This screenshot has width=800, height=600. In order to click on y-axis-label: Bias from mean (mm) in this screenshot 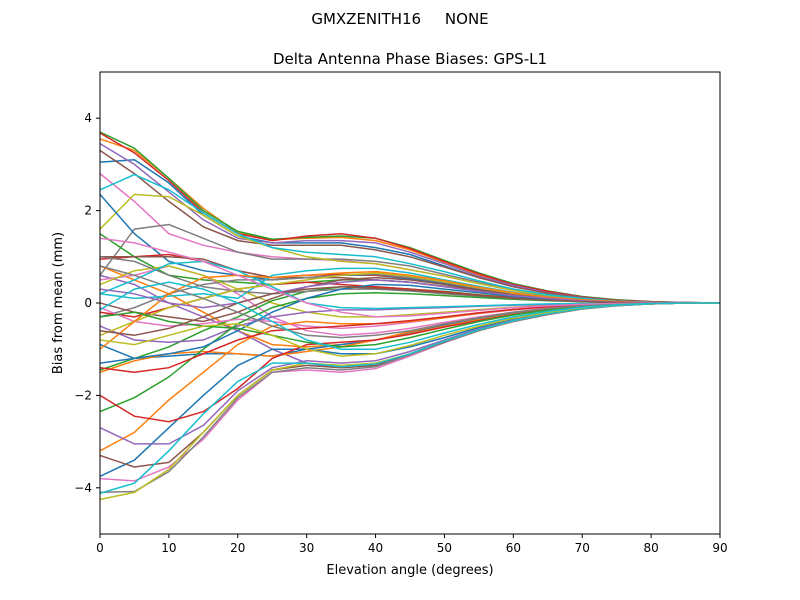, I will do `click(58, 303)`.